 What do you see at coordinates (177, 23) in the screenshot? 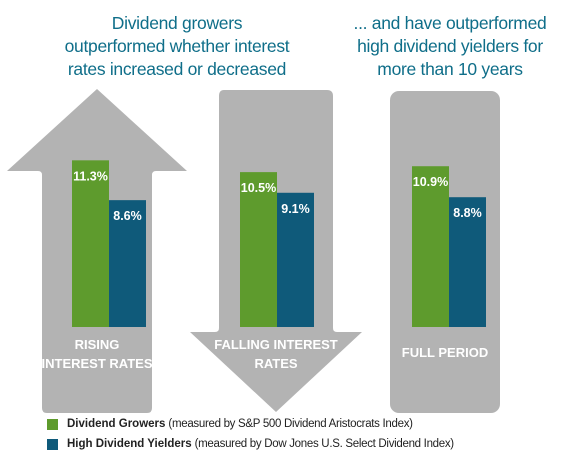
I see `headline-left-line-1: Dividend growers` at bounding box center [177, 23].